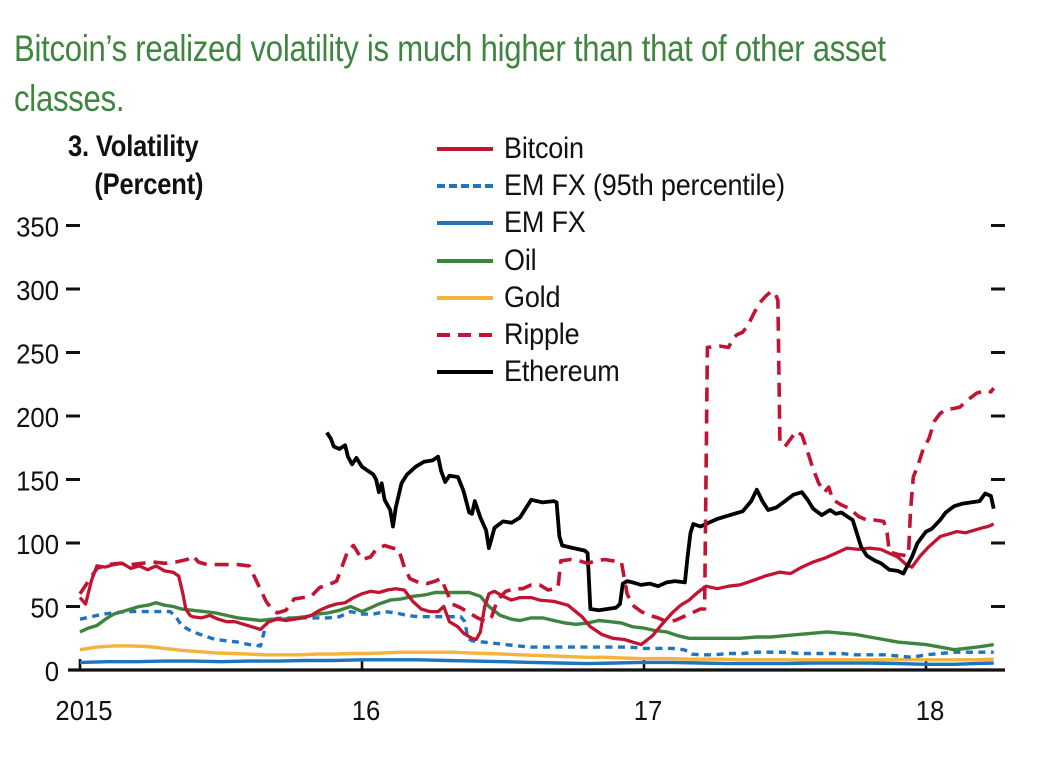 This screenshot has width=1040, height=758. What do you see at coordinates (544, 148) in the screenshot?
I see `legend-label: Bitcoin` at bounding box center [544, 148].